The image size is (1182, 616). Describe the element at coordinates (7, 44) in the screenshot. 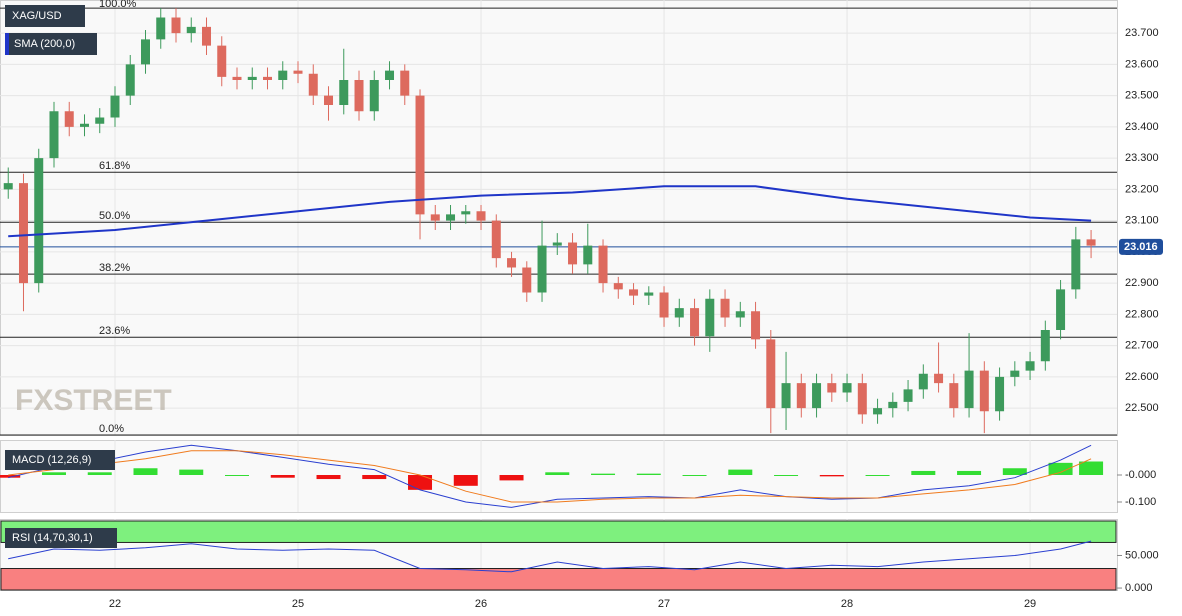

I see `legend-swatch` at that location.